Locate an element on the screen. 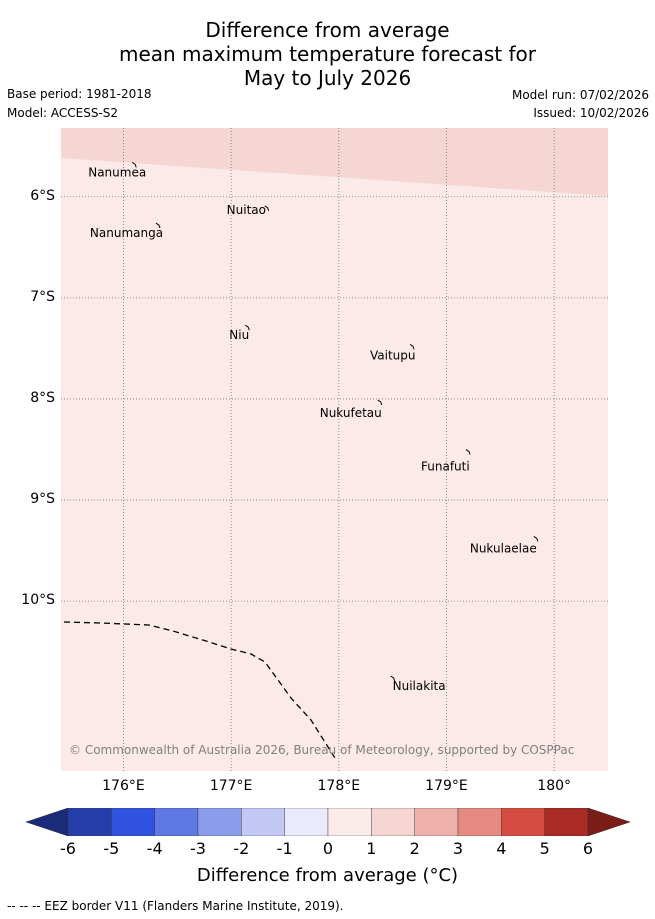  island-label: Niu is located at coordinates (239, 335).